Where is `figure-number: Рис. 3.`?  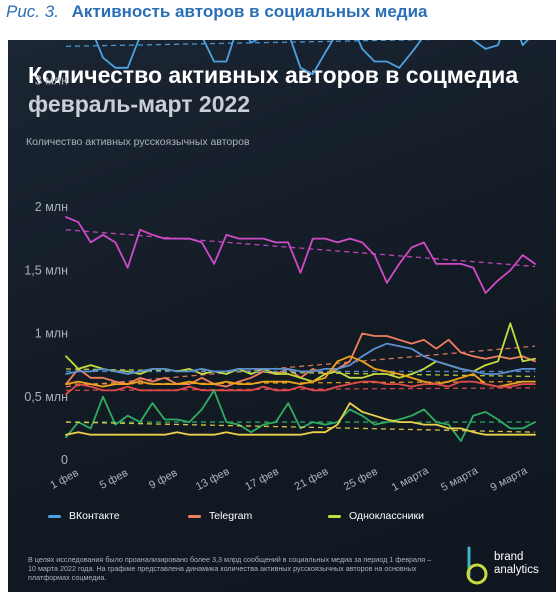
figure-number: Рис. 3. is located at coordinates (32, 11).